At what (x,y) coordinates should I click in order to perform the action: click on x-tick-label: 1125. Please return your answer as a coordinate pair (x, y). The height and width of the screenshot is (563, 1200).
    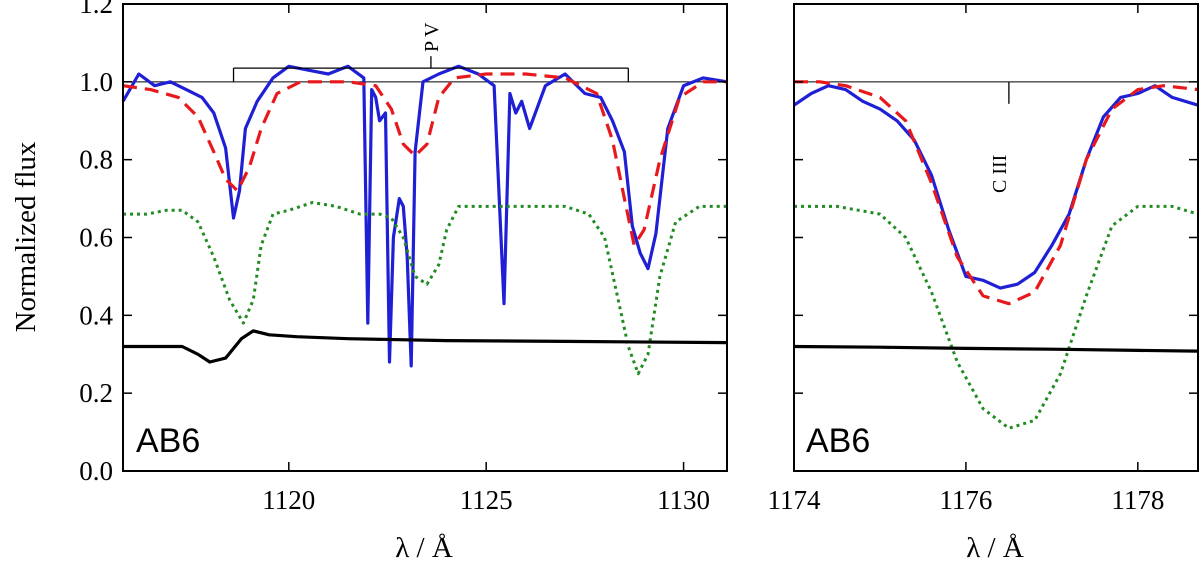
    Looking at the image, I should click on (486, 500).